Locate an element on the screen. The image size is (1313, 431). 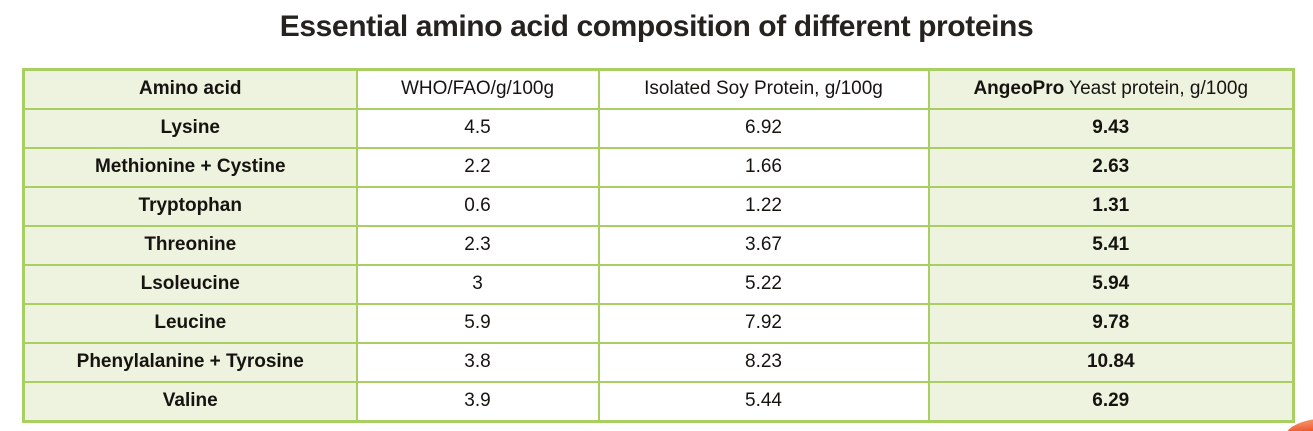
who-fao-value-cell: 2.2 is located at coordinates (477, 167).